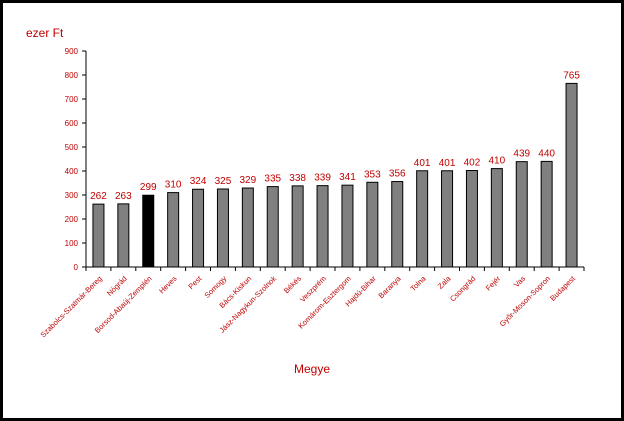  I want to click on x-axis-title: Megye, so click(312, 369).